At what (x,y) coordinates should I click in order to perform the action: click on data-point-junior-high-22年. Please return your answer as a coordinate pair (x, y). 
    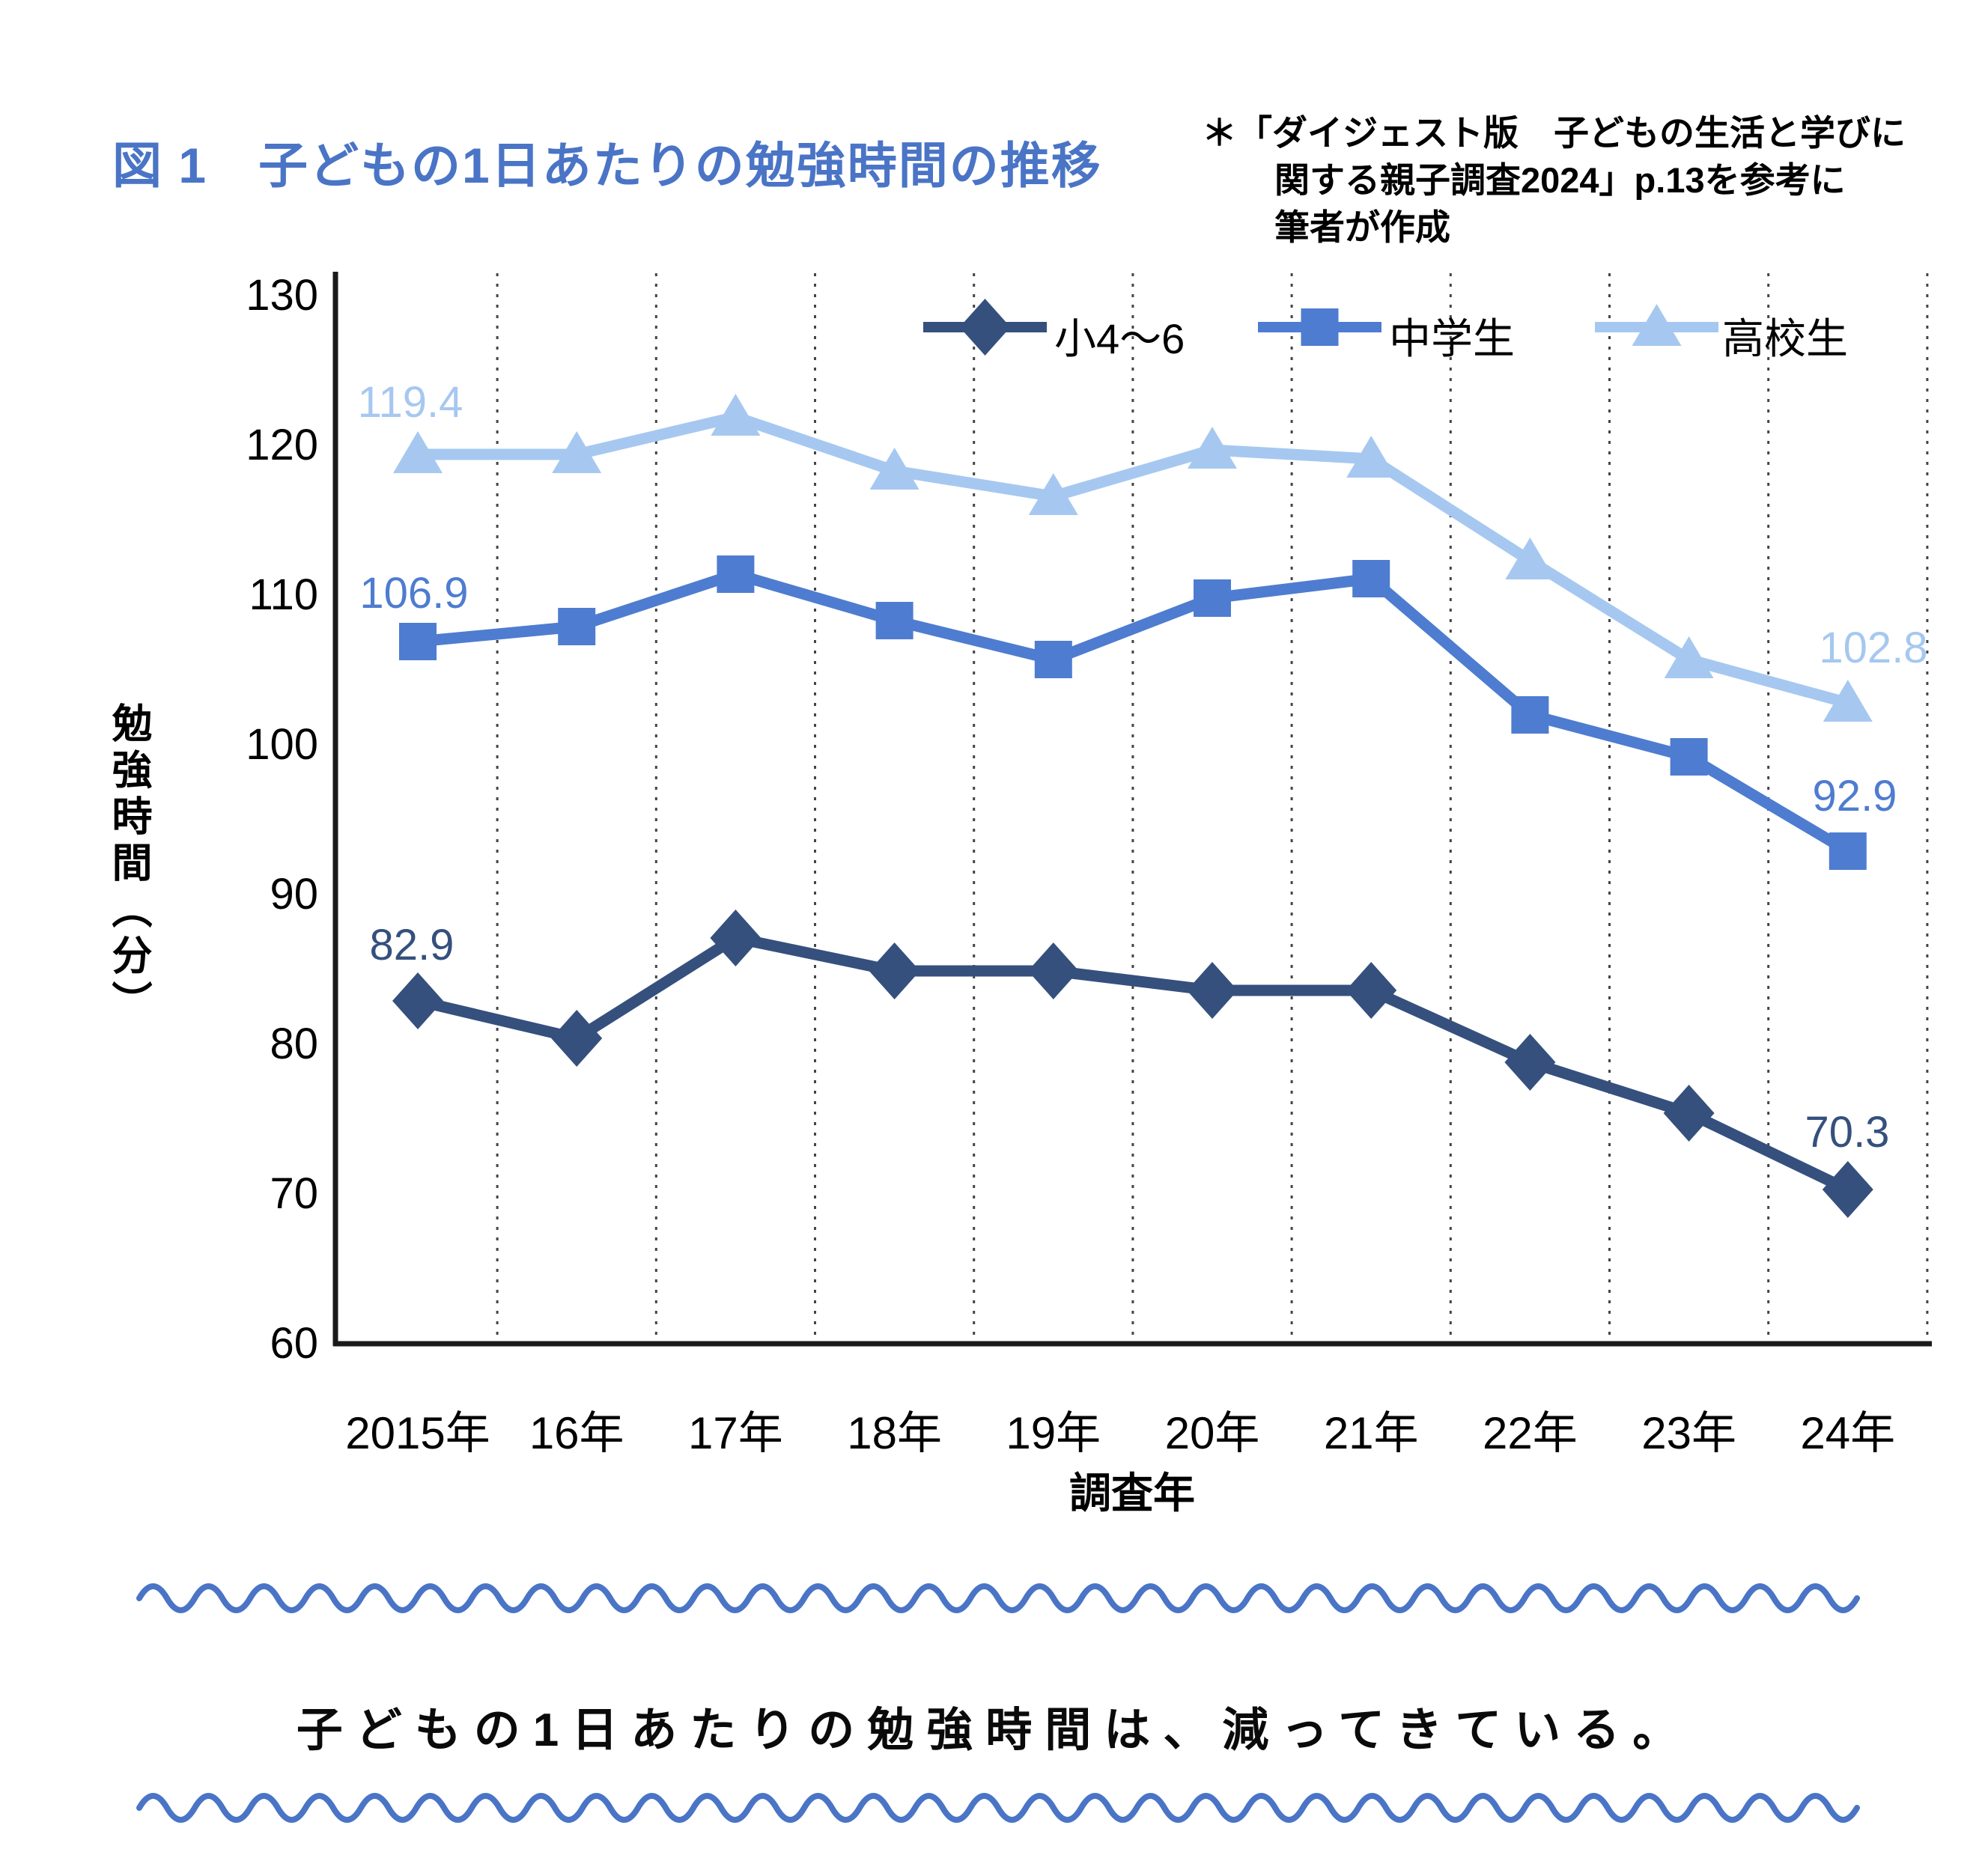
    Looking at the image, I should click on (1530, 715).